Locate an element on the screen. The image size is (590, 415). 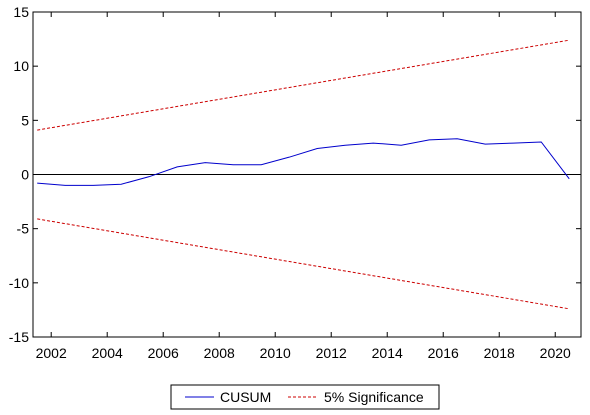
legend: CUSUM 5% Significance is located at coordinates (305, 397).